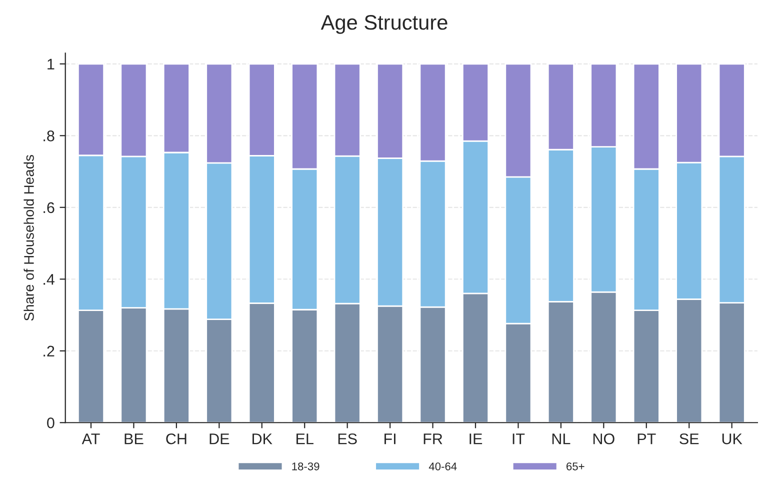 Image resolution: width=769 pixels, height=483 pixels. What do you see at coordinates (262, 439) in the screenshot?
I see `x-tick-label: DK` at bounding box center [262, 439].